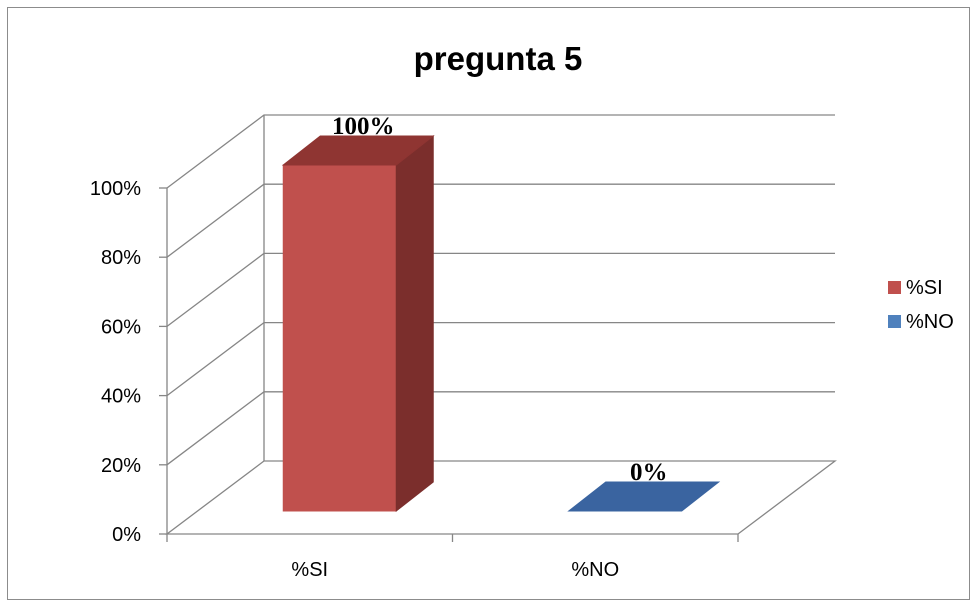  What do you see at coordinates (501, 497) in the screenshot?
I see `floor` at bounding box center [501, 497].